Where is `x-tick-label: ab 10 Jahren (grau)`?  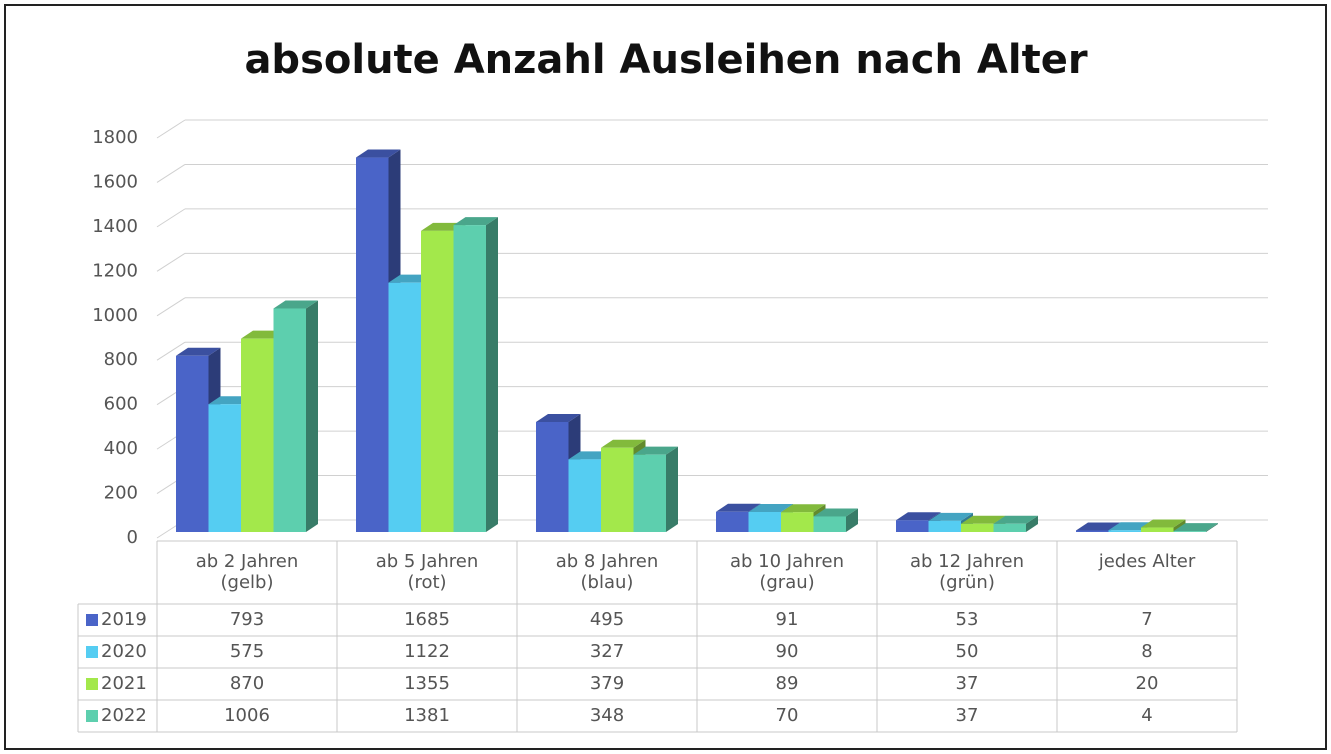
x-tick-label: ab 10 Jahren (grau) is located at coordinates (787, 572).